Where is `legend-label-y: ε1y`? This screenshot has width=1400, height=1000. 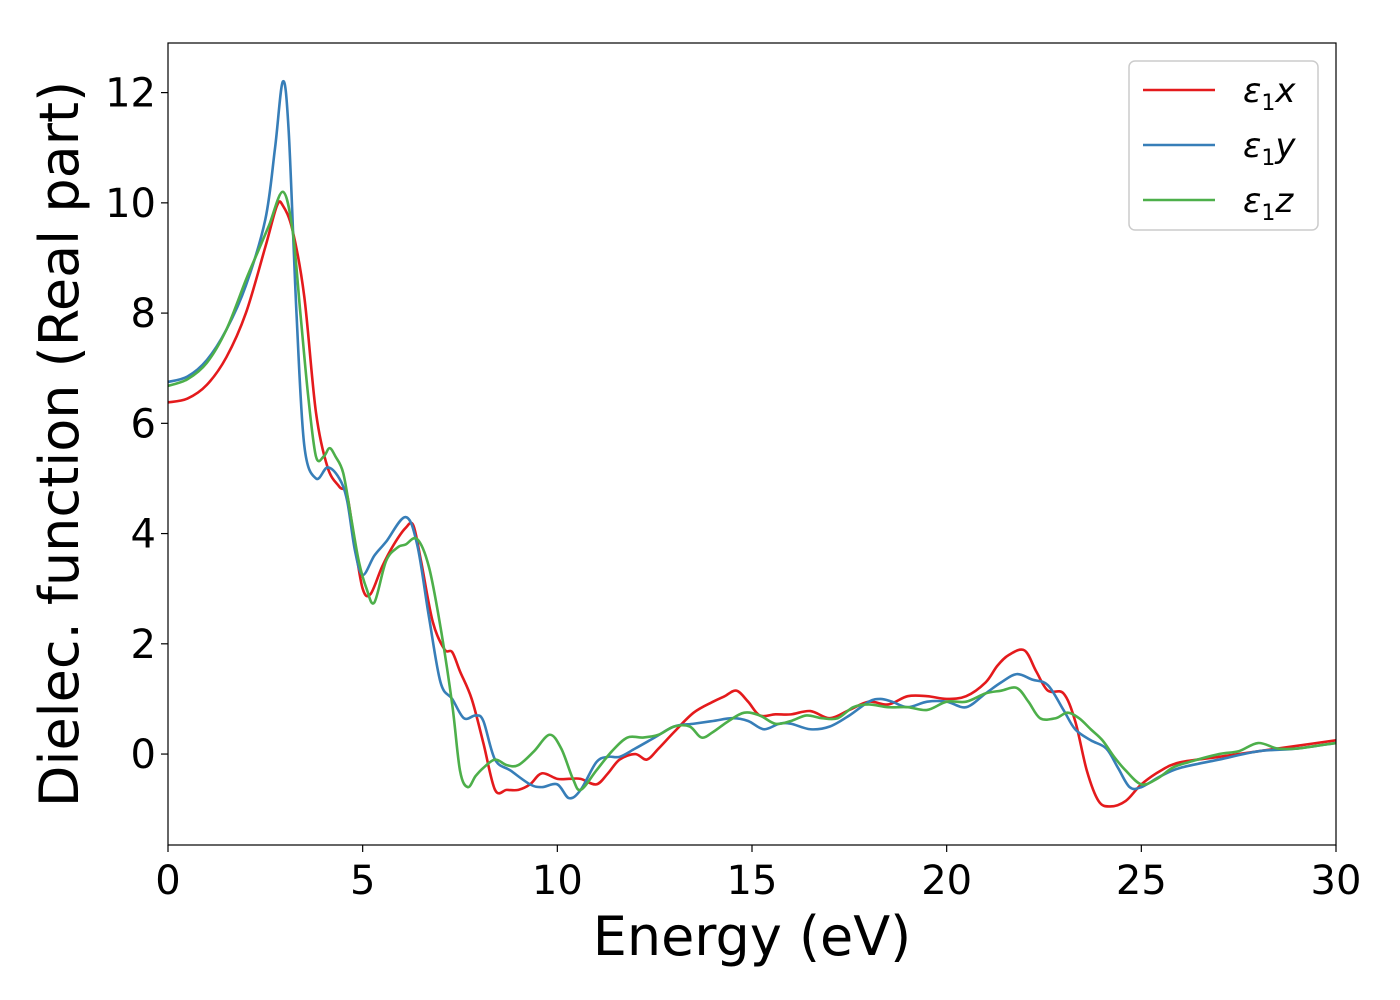 legend-label-y: ε1y is located at coordinates (1269, 148).